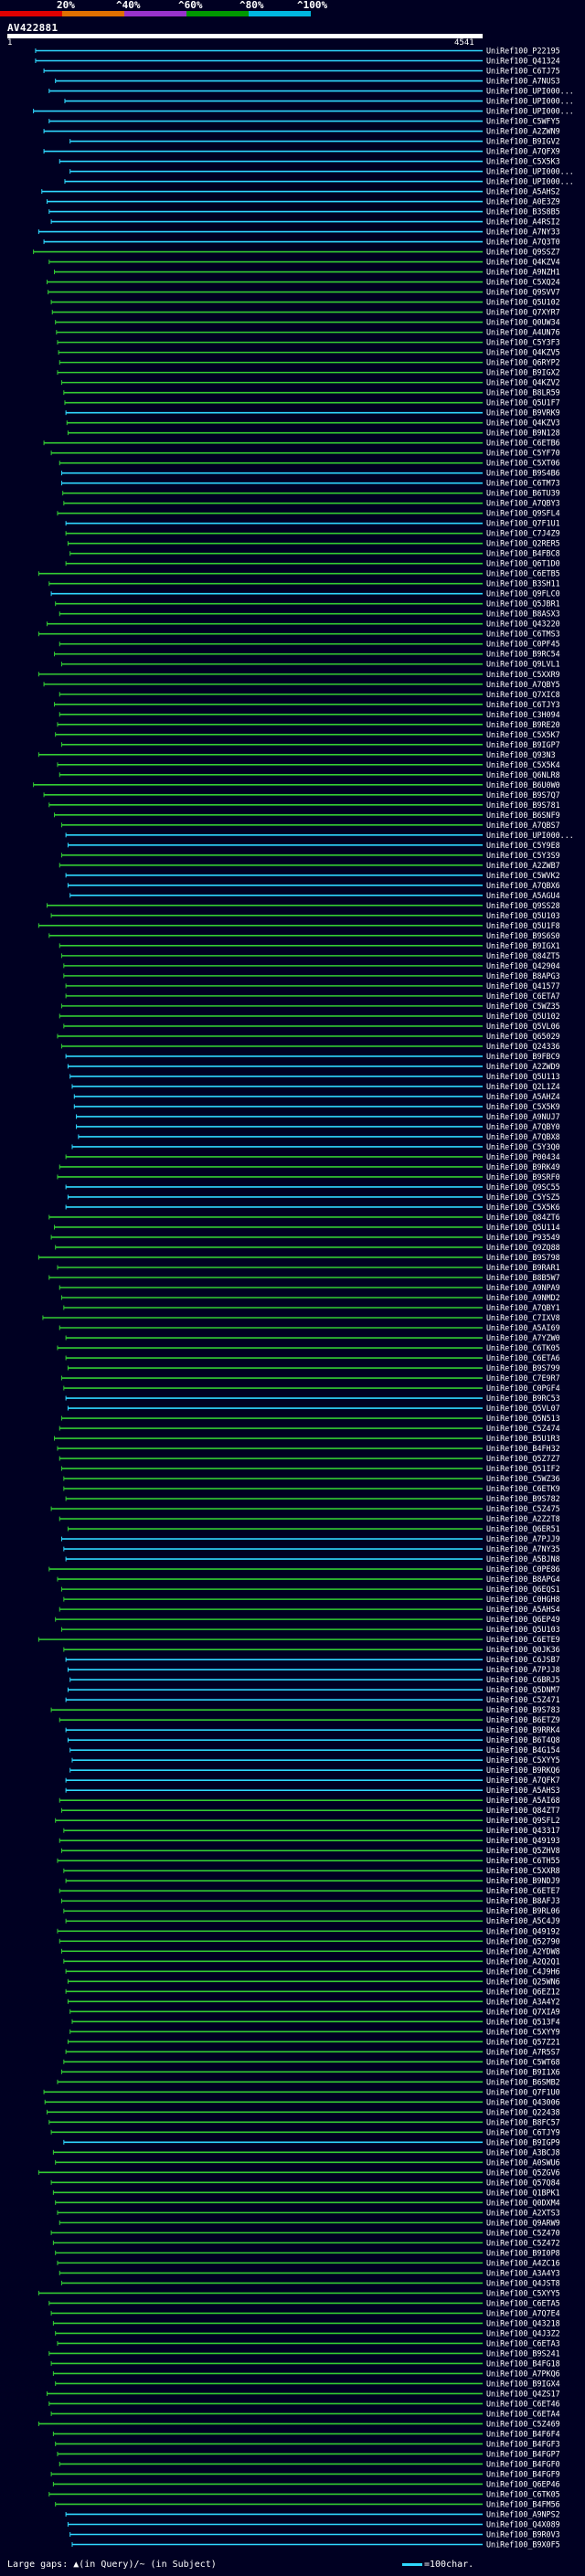  Describe the element at coordinates (523, 81) in the screenshot. I see `hit-label: UniRef100_A7NUS3` at that location.